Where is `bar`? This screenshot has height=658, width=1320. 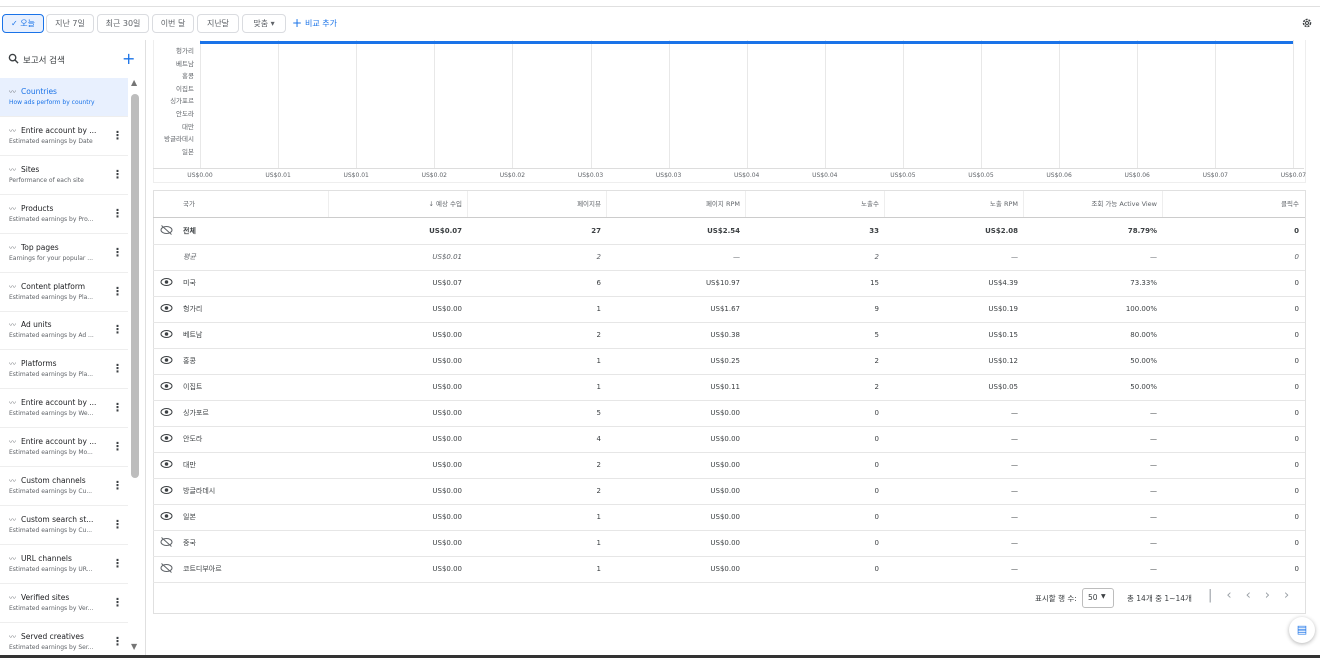
bar is located at coordinates (746, 42).